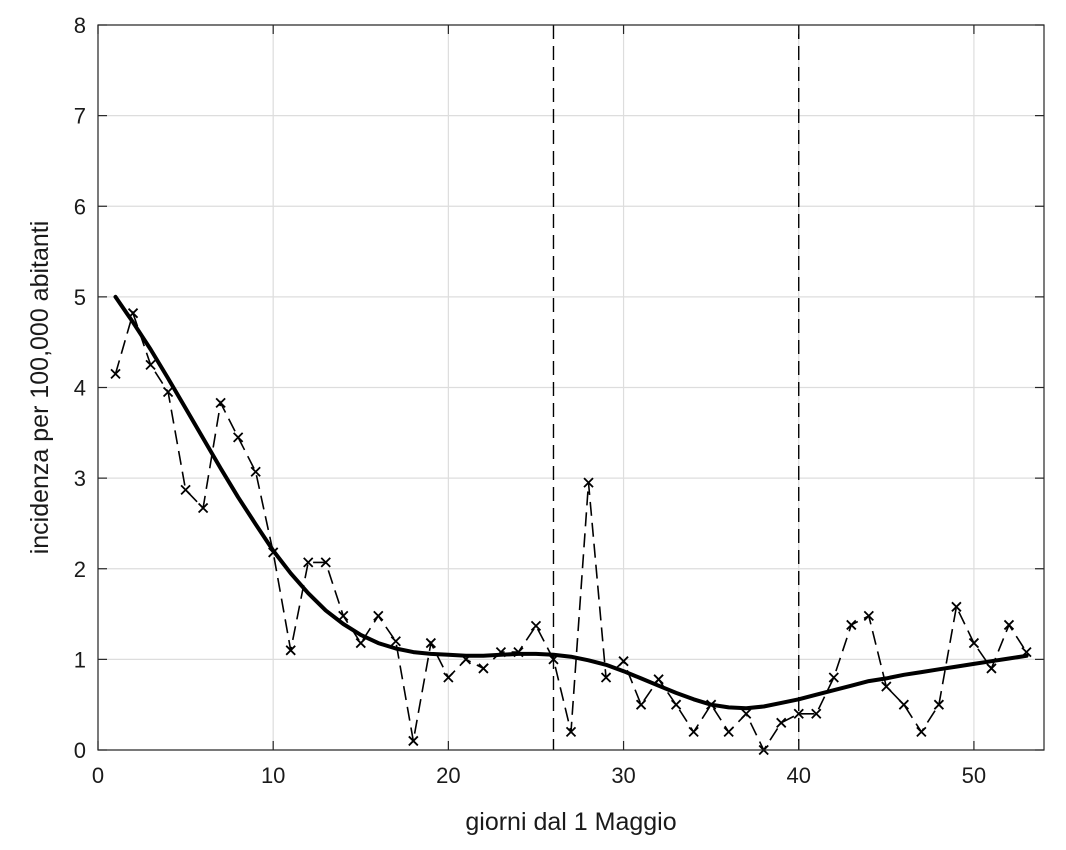 The image size is (1066, 850). I want to click on x-tick-label: 30, so click(623, 775).